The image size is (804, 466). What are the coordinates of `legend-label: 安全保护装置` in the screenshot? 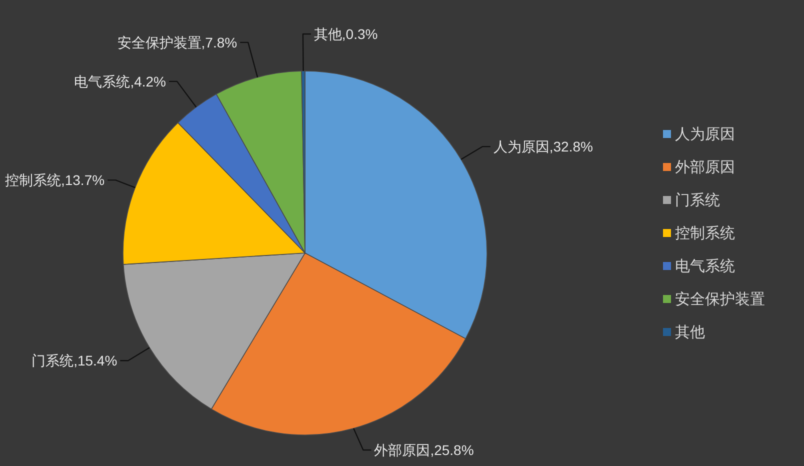 It's located at (720, 299).